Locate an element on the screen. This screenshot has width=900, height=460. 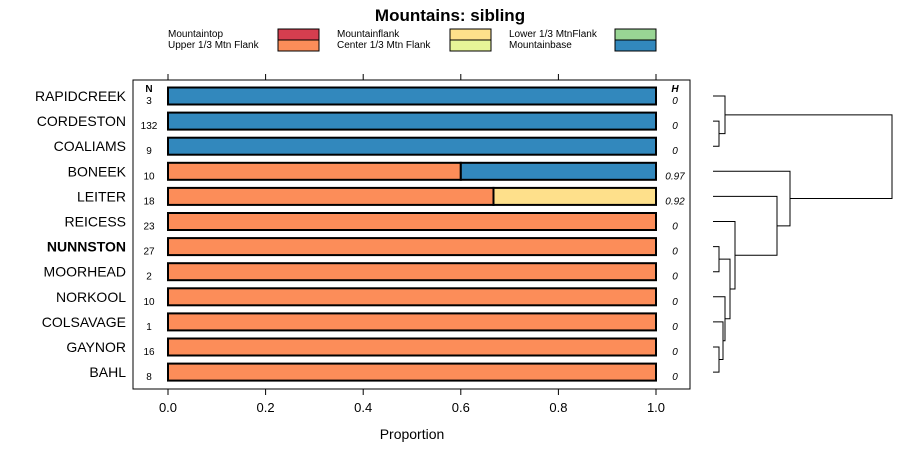
category-label: NORKOOL is located at coordinates (91, 297).